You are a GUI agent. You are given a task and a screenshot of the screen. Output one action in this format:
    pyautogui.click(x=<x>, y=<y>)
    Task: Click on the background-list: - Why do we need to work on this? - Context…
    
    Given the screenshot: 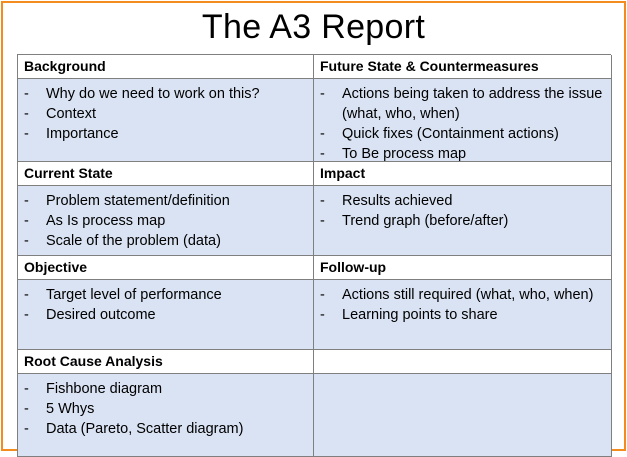 What is the action you would take?
    pyautogui.click(x=165, y=114)
    